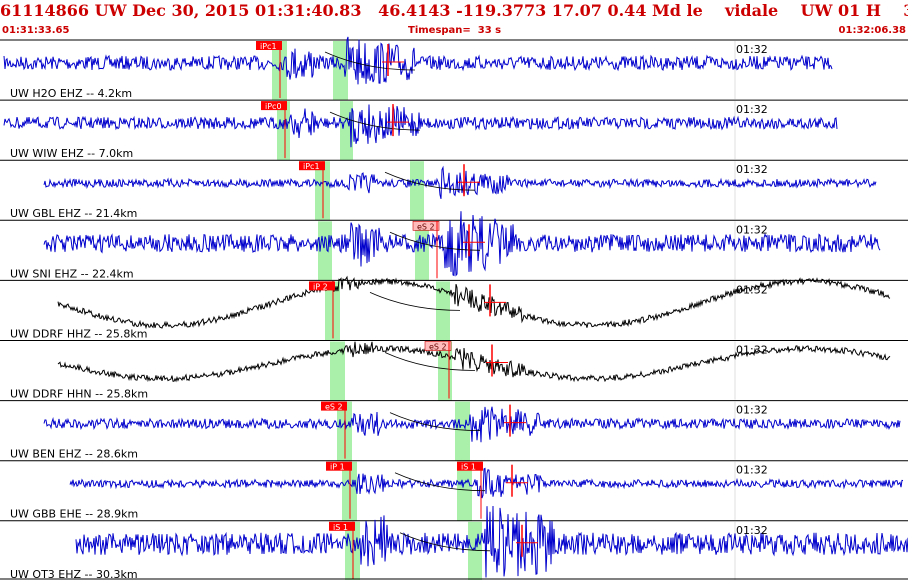 The image size is (908, 580). What do you see at coordinates (79, 394) in the screenshot?
I see `station-label: UW DDRF HHN -- 25.8km` at bounding box center [79, 394].